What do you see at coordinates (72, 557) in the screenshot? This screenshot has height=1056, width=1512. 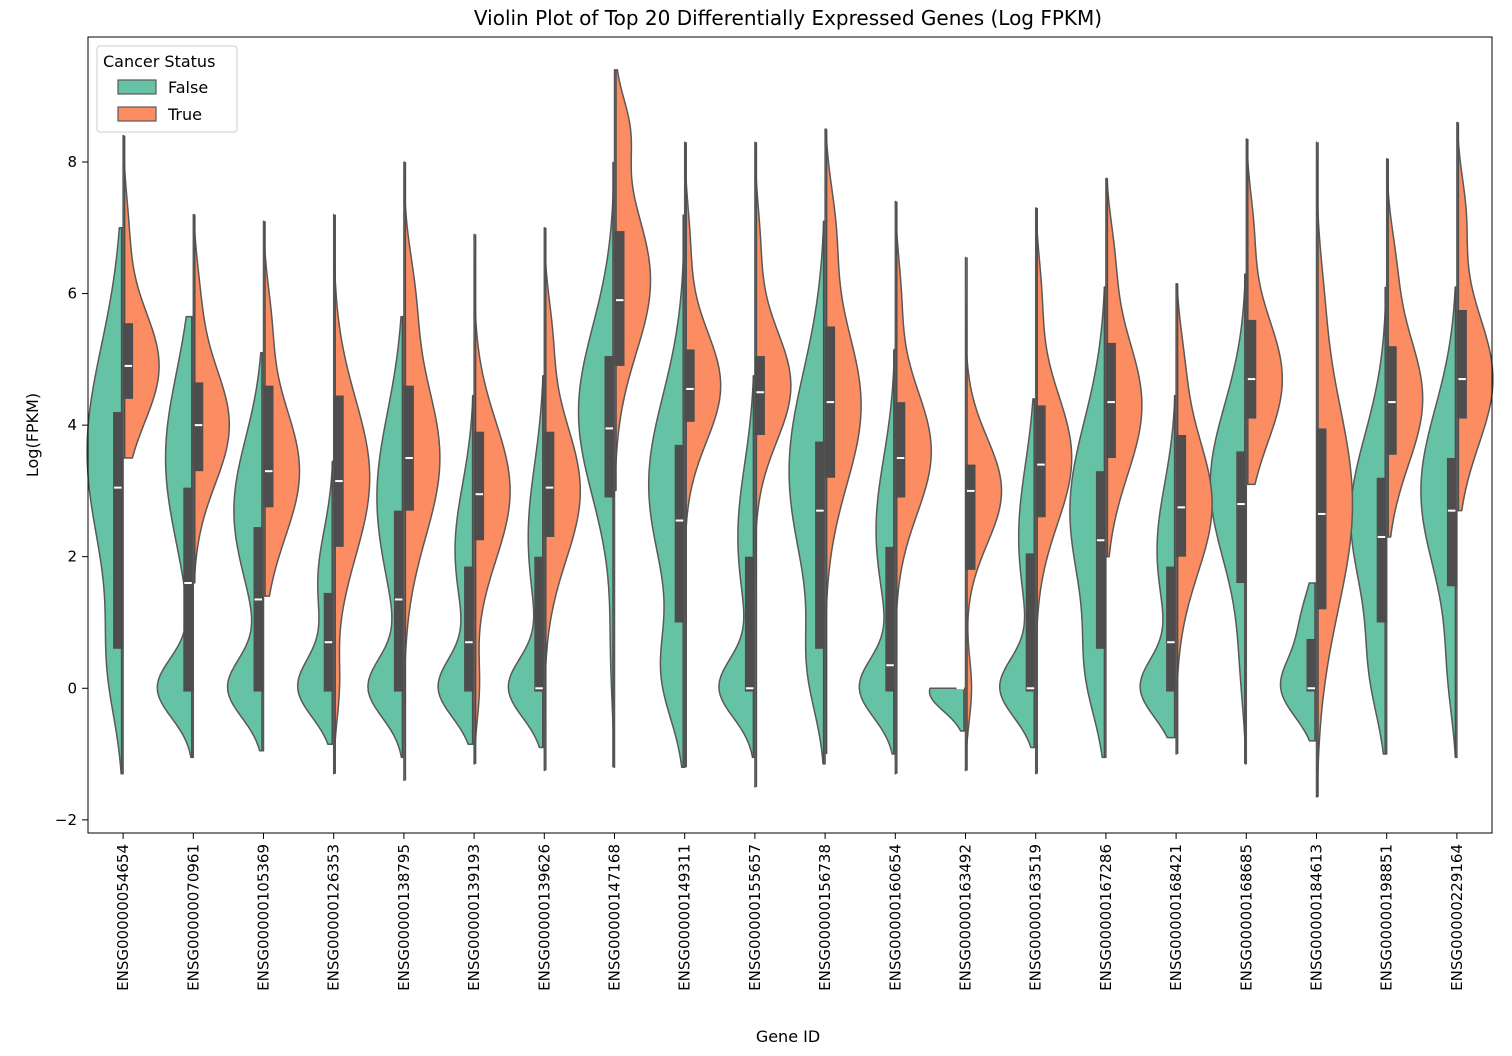 I see `y-tick-label: 2` at bounding box center [72, 557].